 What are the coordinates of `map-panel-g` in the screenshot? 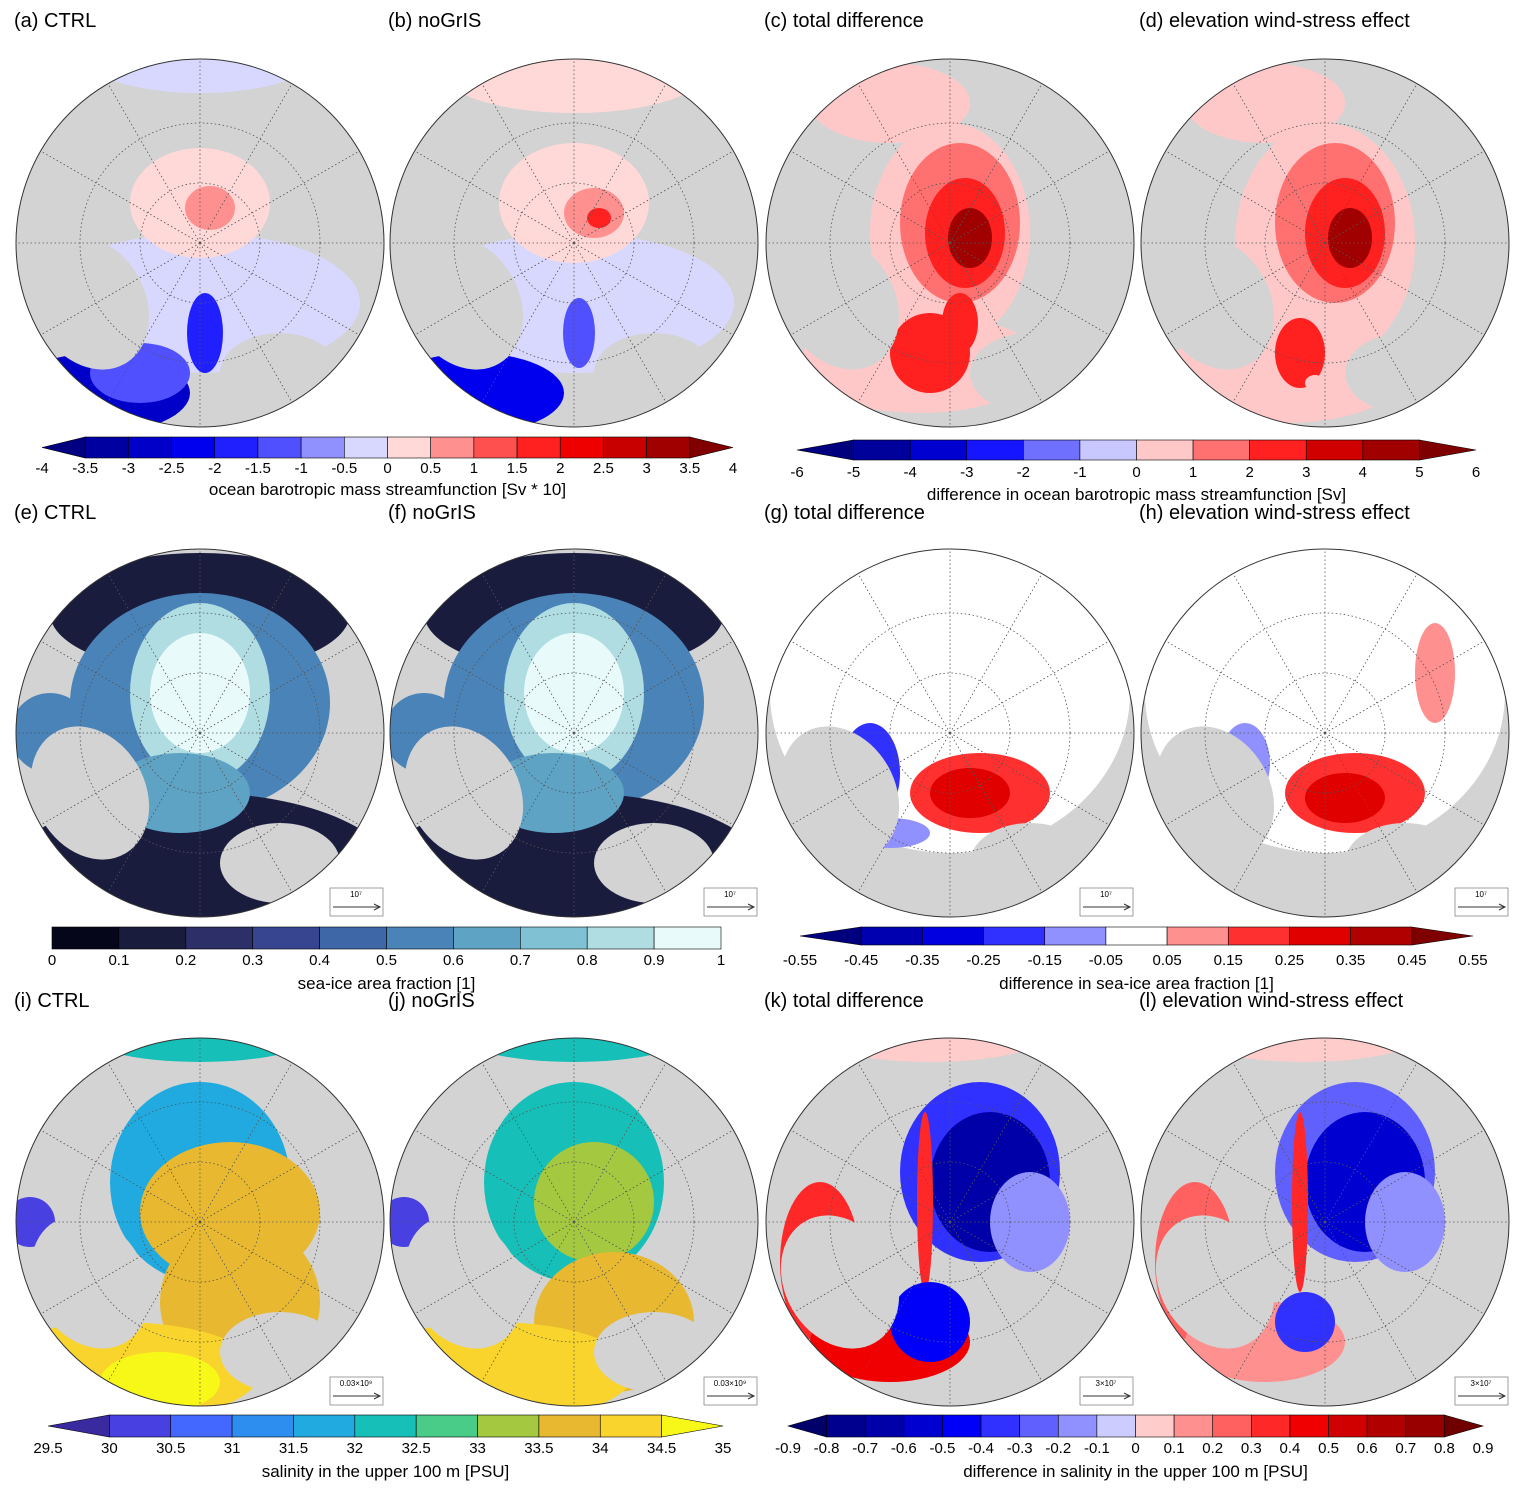 It's located at (950, 733).